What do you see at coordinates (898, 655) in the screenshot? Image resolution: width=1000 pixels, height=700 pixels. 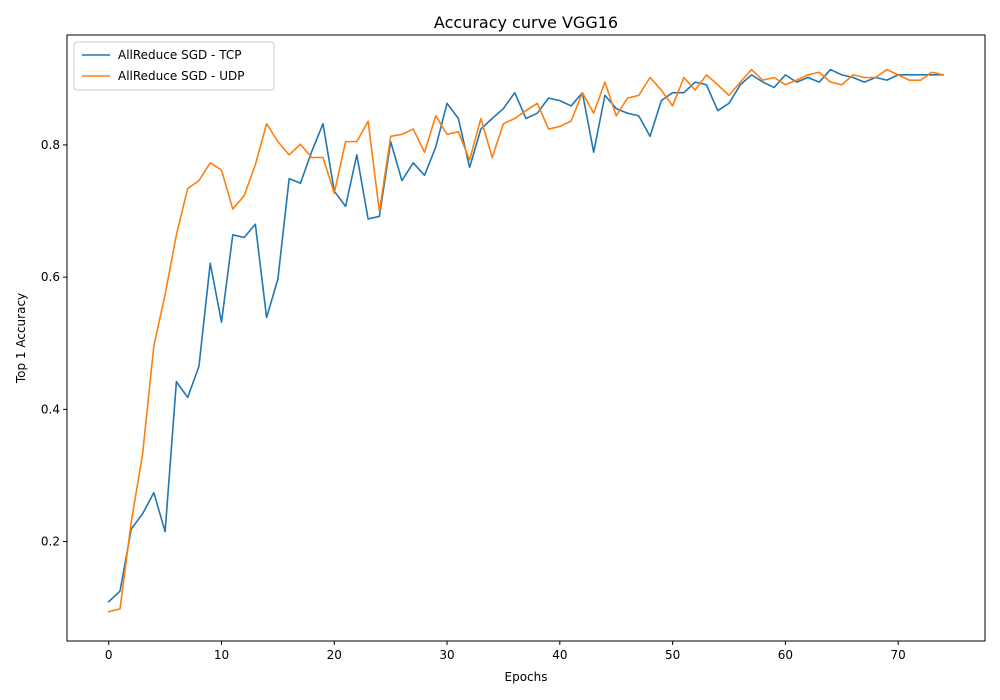 I see `x-tick-label: 70` at bounding box center [898, 655].